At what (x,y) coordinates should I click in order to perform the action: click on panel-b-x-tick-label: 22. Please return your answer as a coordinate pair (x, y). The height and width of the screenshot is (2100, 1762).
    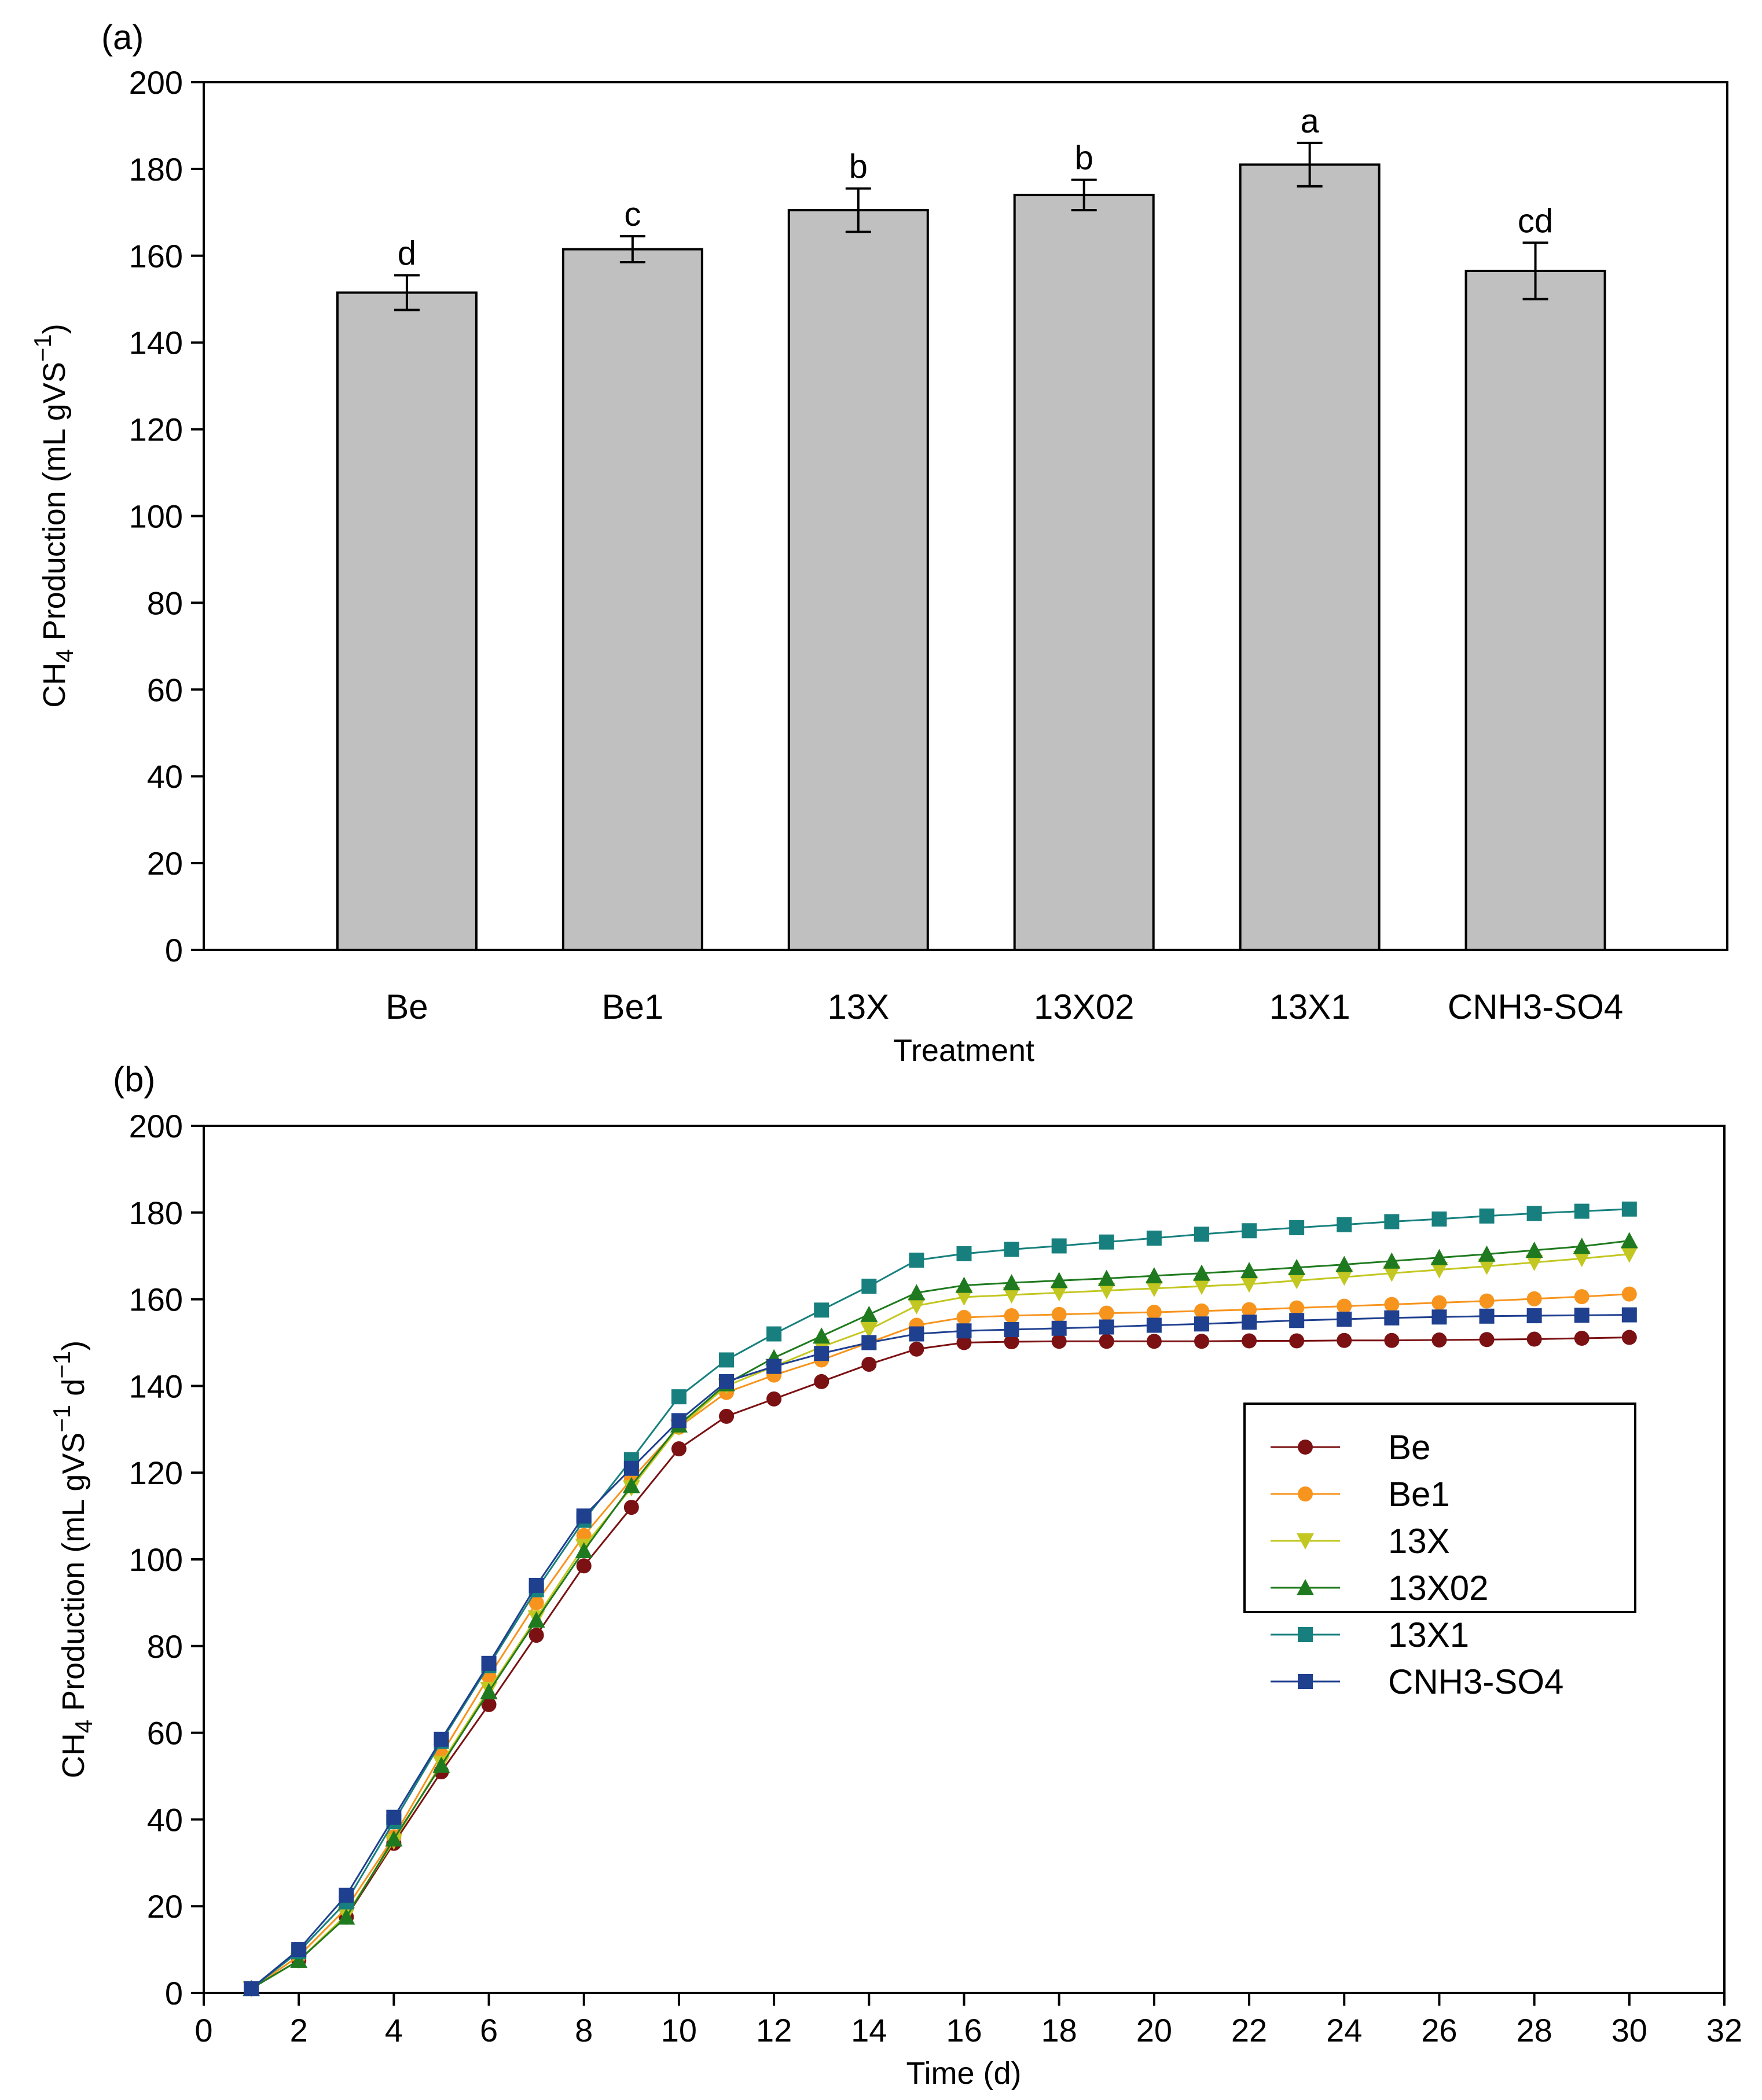
    Looking at the image, I should click on (1249, 2030).